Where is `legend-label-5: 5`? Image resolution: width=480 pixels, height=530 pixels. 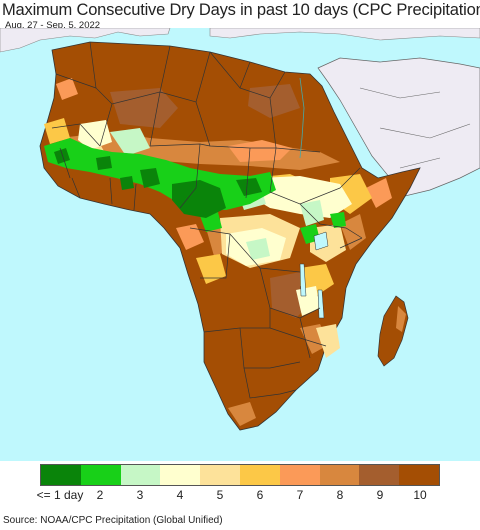
legend-label-5: 5 is located at coordinates (220, 495).